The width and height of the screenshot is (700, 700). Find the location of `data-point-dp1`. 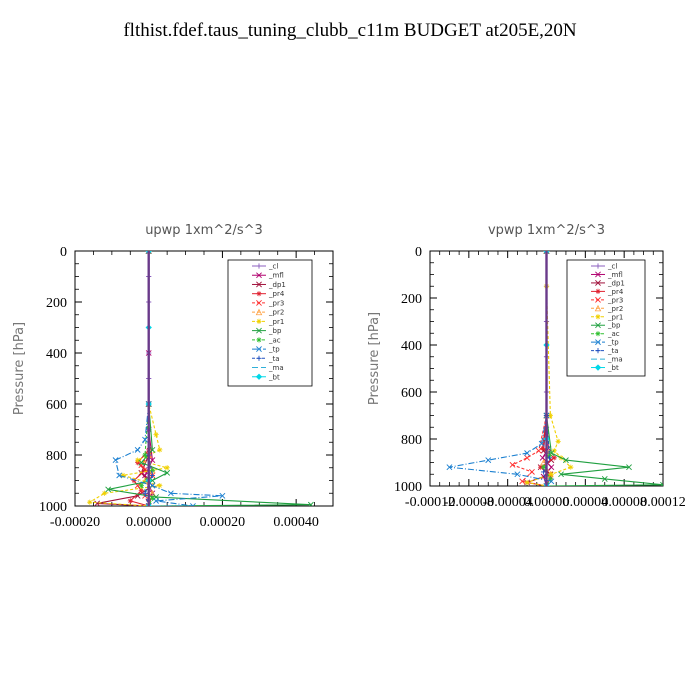

data-point-dp1 is located at coordinates (97, 503).